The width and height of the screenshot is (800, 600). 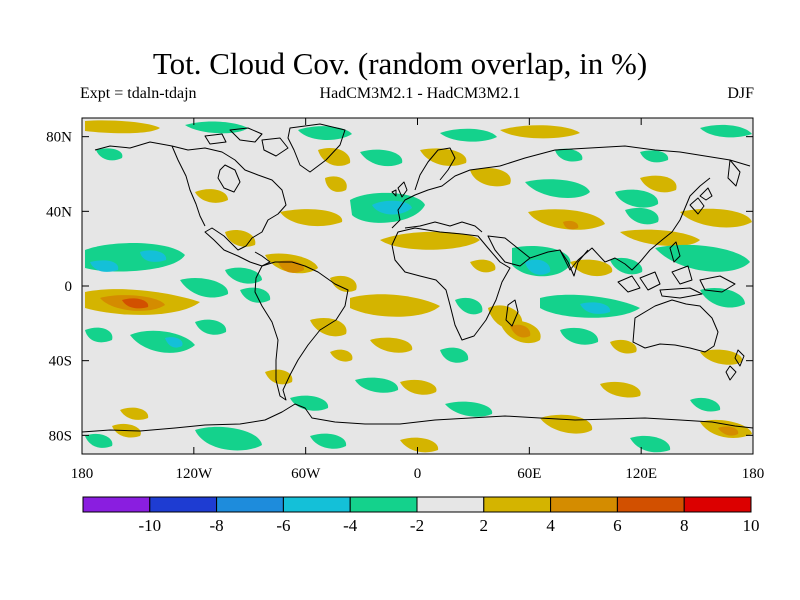 I want to click on lon-tick-label: 120W, so click(x=194, y=474).